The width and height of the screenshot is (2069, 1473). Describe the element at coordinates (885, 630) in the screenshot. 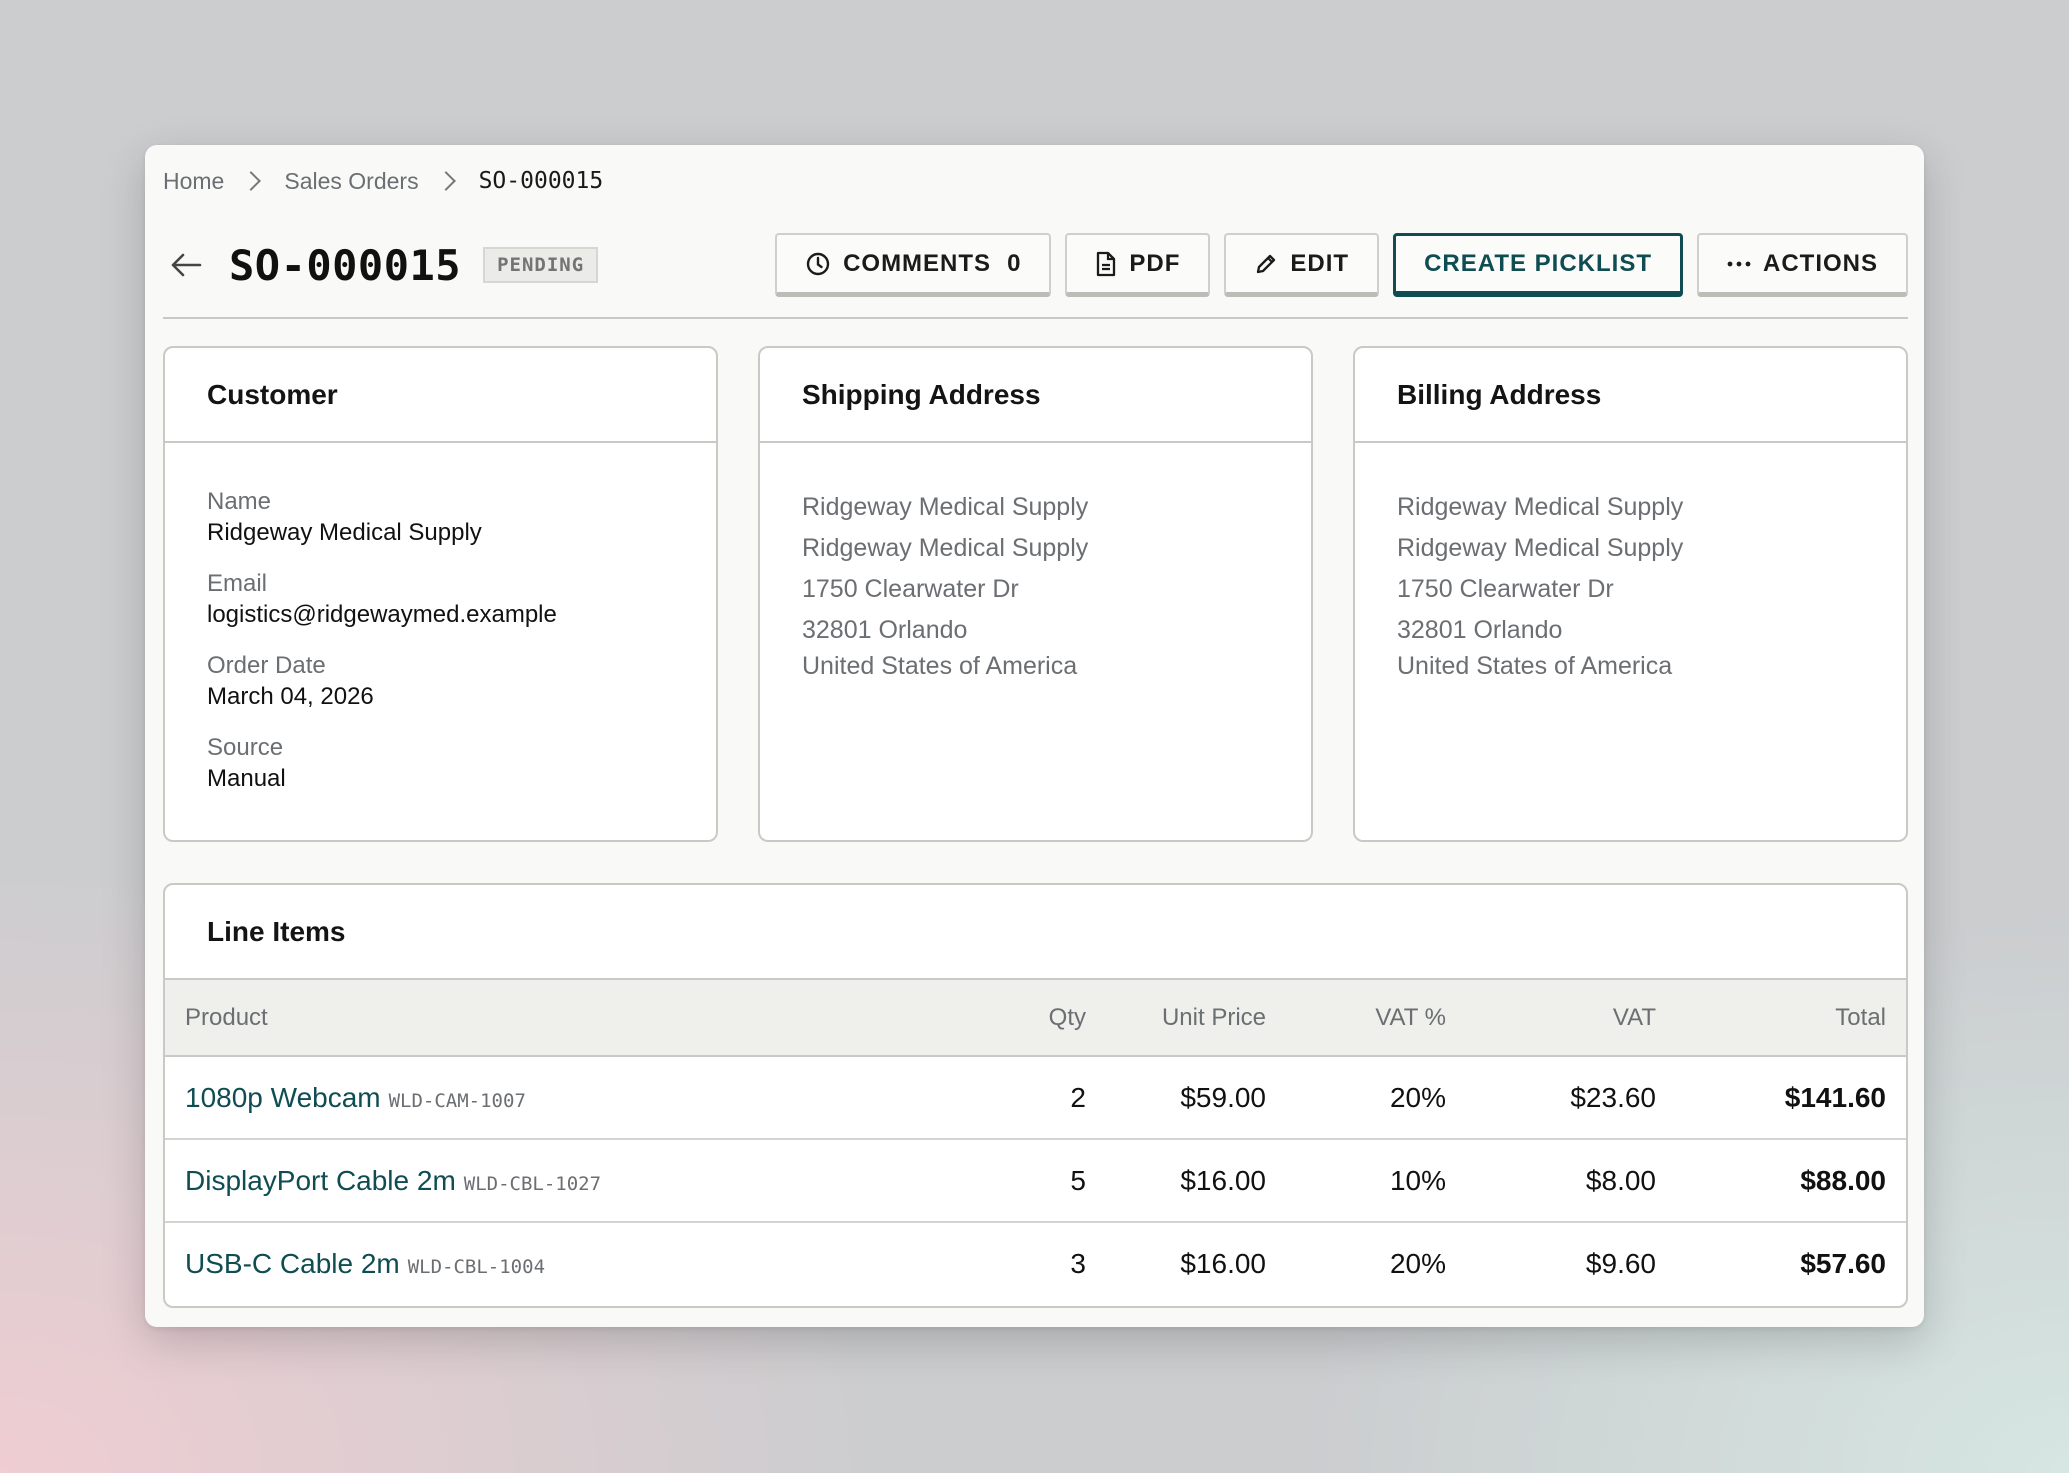

I see `shipping-line: 32801 Orlando` at that location.